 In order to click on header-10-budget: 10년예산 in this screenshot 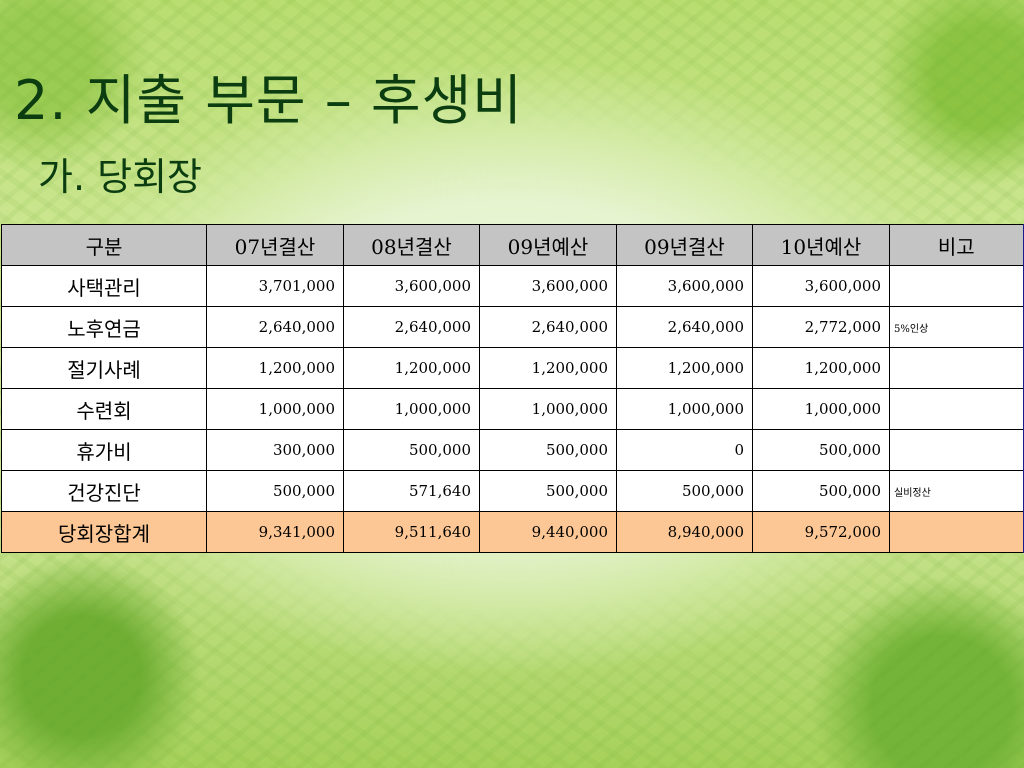, I will do `click(821, 245)`.